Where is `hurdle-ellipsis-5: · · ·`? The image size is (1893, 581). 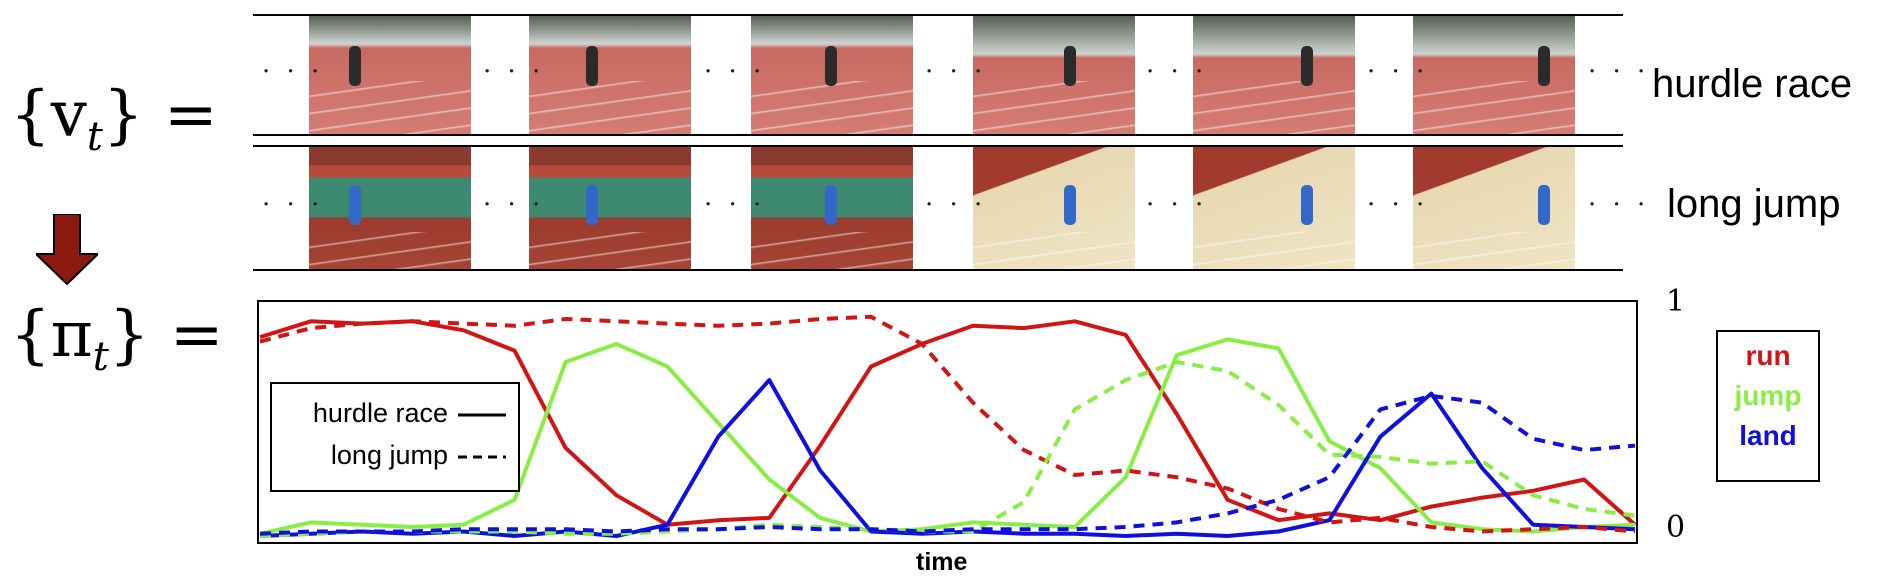
hurdle-ellipsis-5: · · · is located at coordinates (1177, 72).